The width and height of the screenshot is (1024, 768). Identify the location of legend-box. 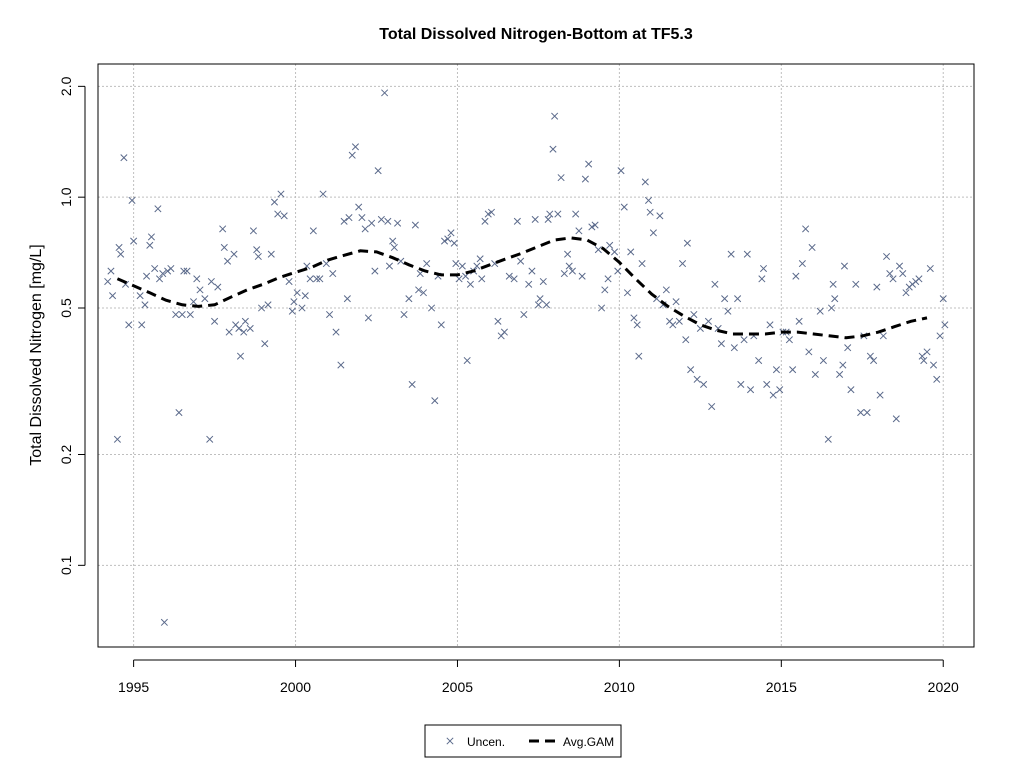
(523, 741).